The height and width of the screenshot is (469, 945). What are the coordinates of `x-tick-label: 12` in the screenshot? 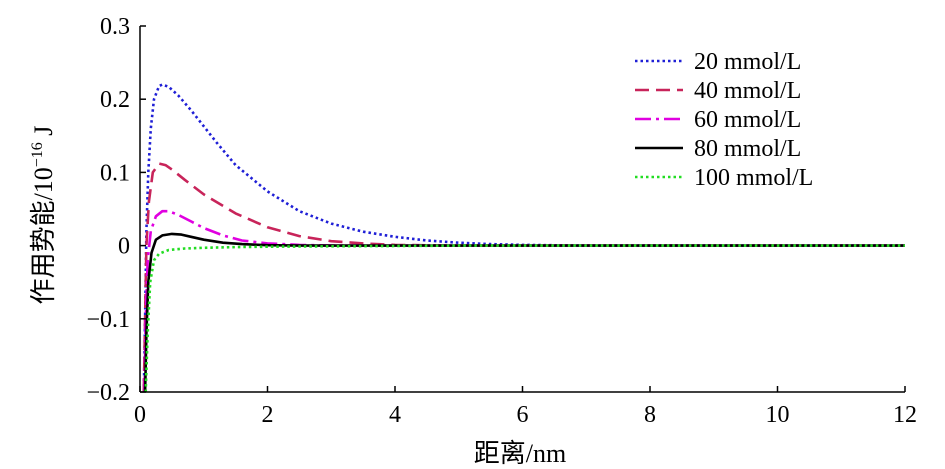 It's located at (905, 415).